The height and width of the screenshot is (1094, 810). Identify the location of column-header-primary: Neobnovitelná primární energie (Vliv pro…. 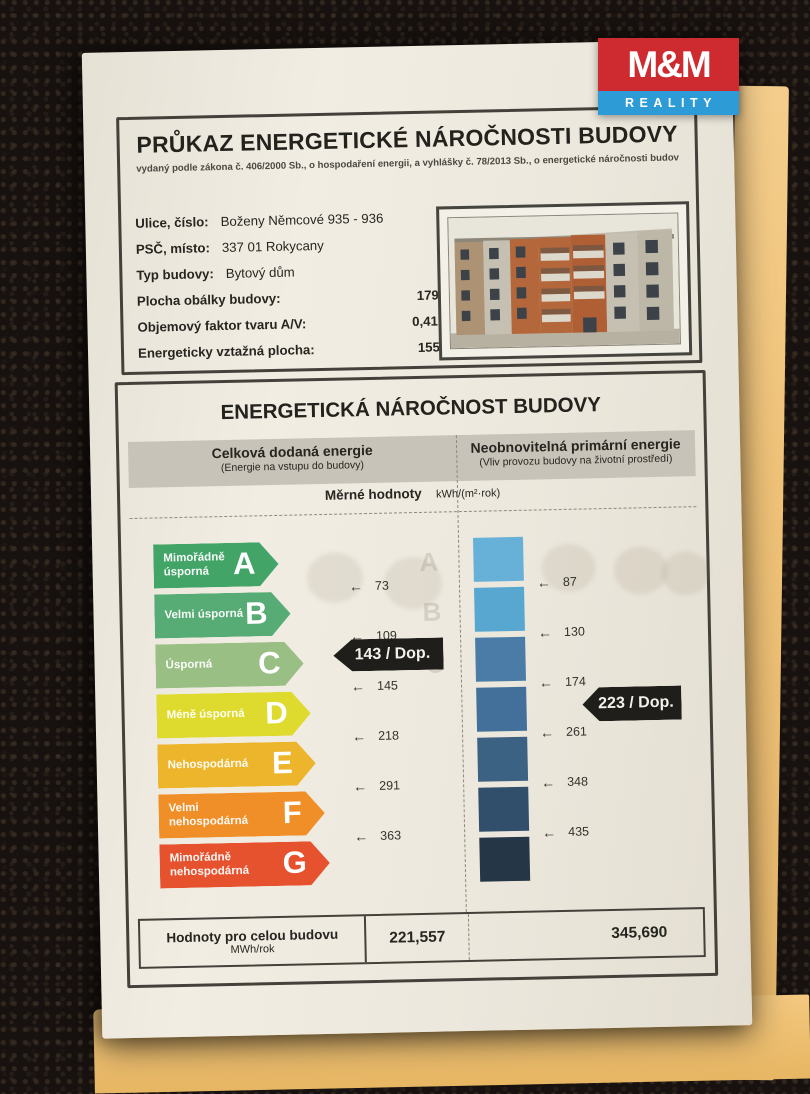
(576, 455).